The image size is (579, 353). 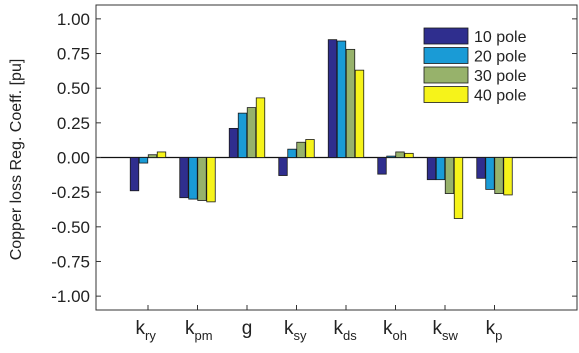 I want to click on x-axis: kry kpm g ksy kds koh ksw kp, so click(x=319, y=324).